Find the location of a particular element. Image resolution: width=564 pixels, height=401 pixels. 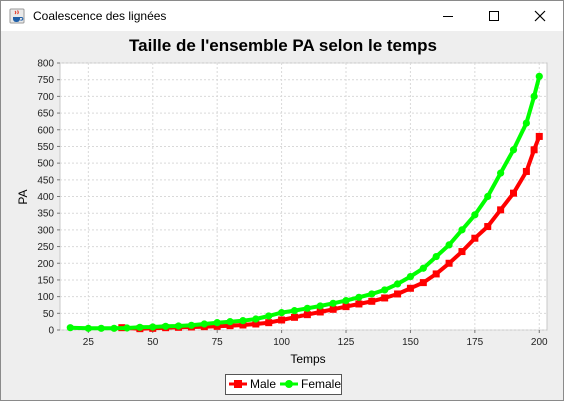

x-tick-label: 200 is located at coordinates (539, 342).